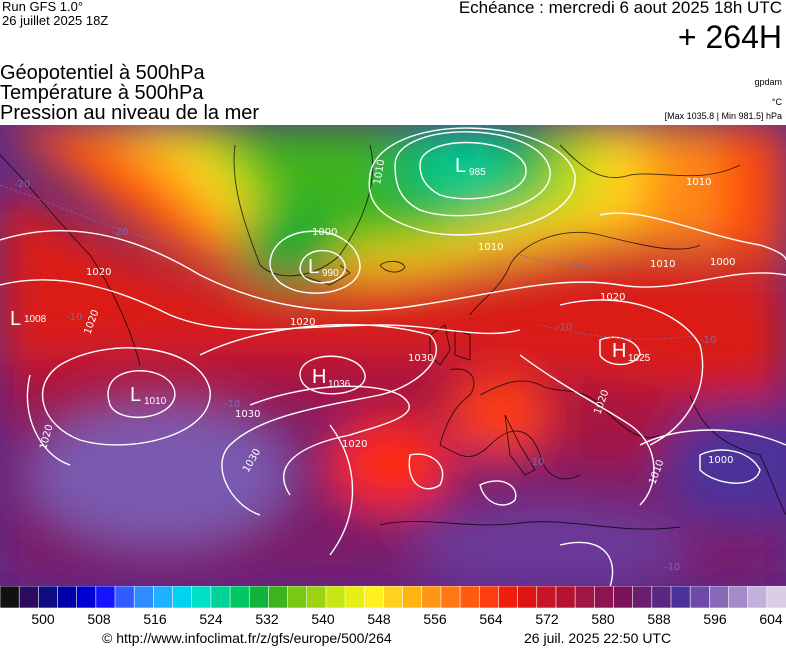  I want to click on unit-celsius: °C, so click(776, 102).